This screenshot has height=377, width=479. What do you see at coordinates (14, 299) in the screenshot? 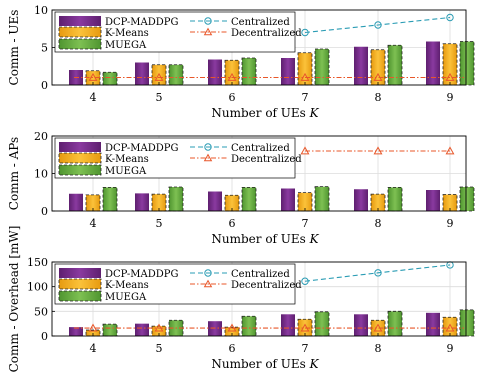
I see `y-axis-label: Comm - Overhead [mW]` at bounding box center [14, 299].